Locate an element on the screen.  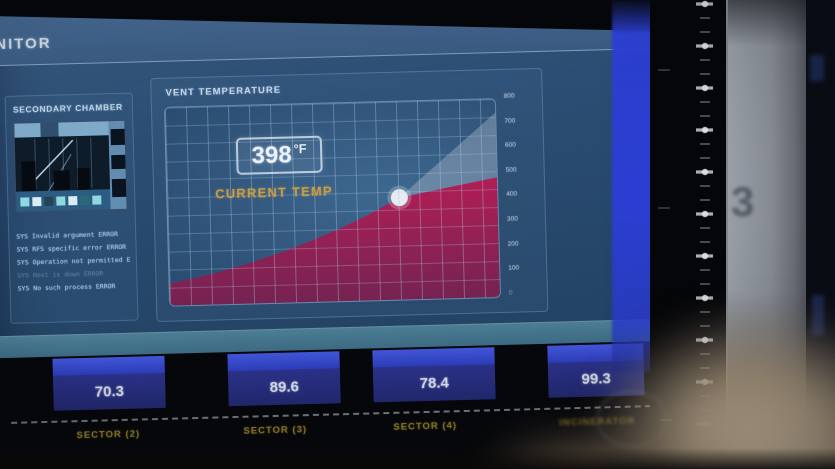
chamber-schematic is located at coordinates (70, 166).